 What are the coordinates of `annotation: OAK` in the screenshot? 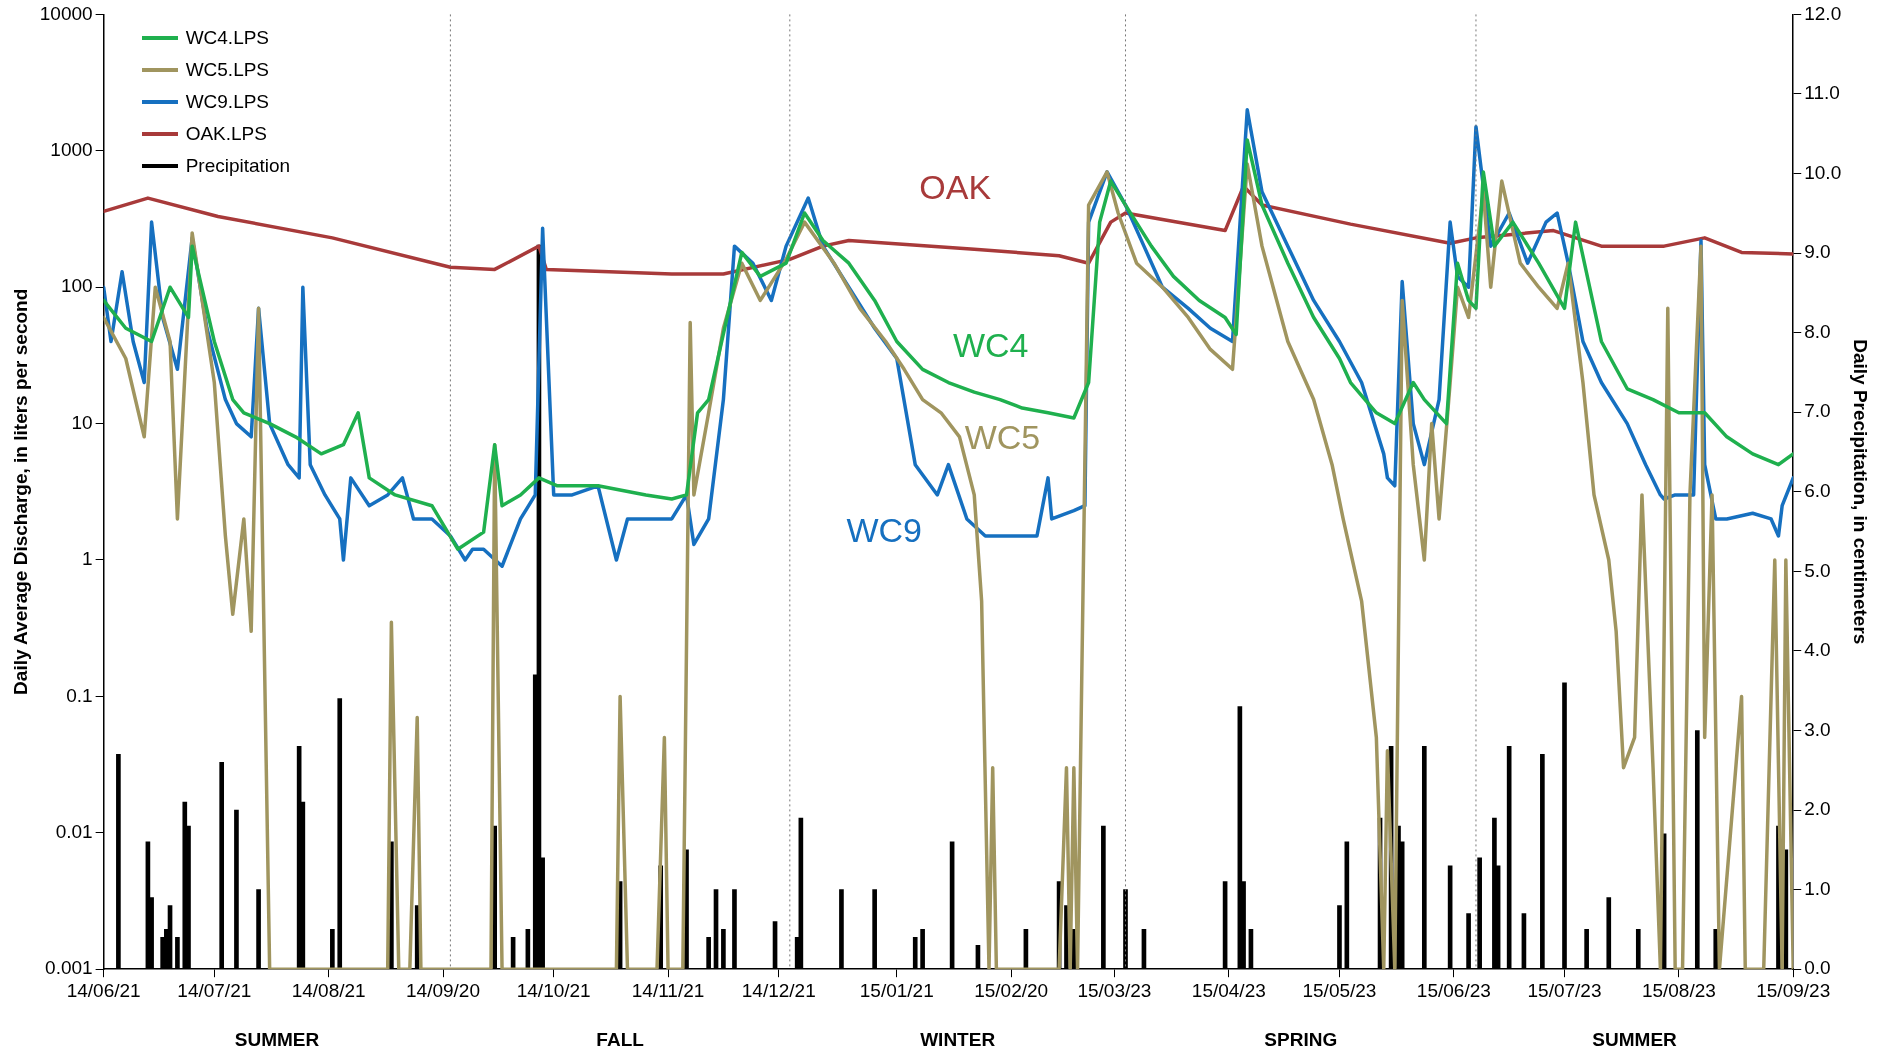 It's located at (955, 187).